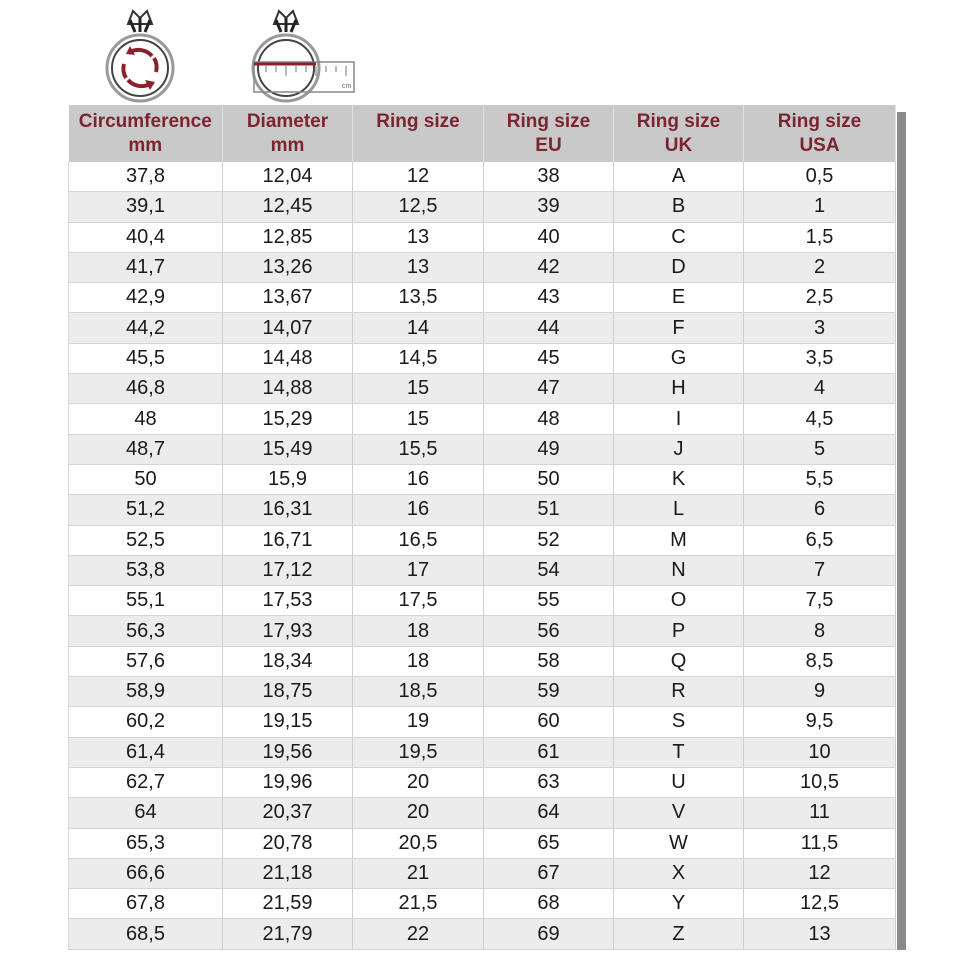 Image resolution: width=960 pixels, height=960 pixels. Describe the element at coordinates (548, 904) in the screenshot. I see `cell-ring-size-eu: 68` at that location.